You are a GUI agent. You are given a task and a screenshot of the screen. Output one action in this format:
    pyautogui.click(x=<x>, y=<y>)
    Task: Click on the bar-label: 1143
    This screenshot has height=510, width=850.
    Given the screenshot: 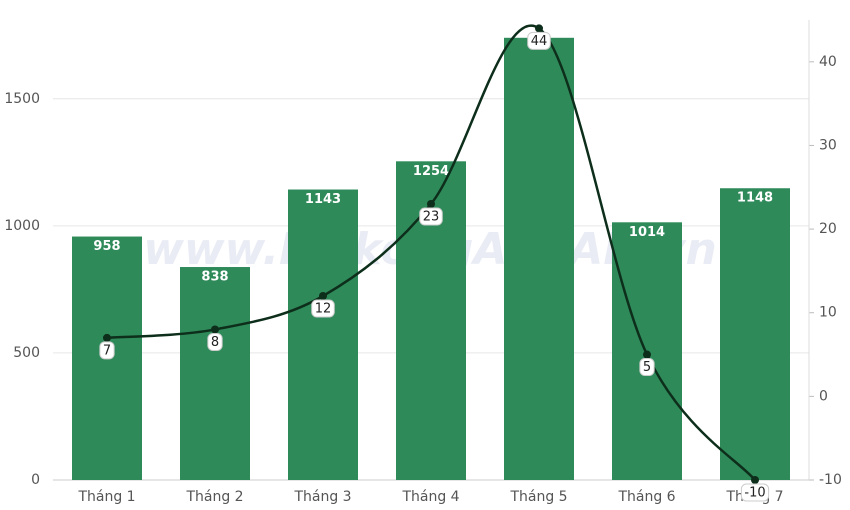 What is the action you would take?
    pyautogui.click(x=323, y=199)
    